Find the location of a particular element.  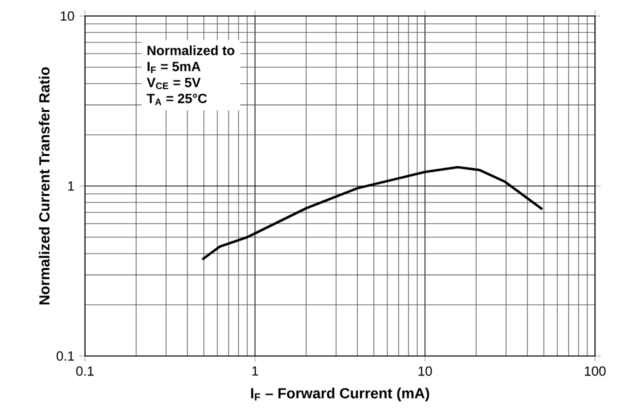

y-tick-label: 0.1 is located at coordinates (65, 356).